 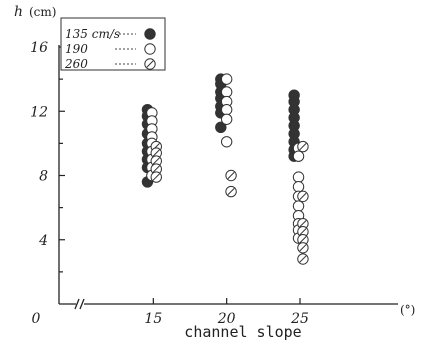 I want to click on data-point-filled, so click(x=221, y=127).